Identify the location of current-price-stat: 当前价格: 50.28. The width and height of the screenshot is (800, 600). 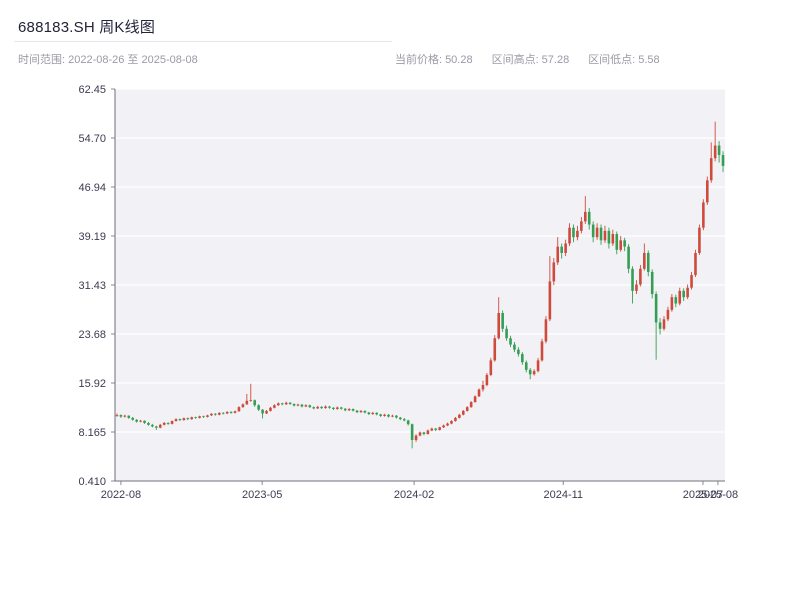
(435, 59).